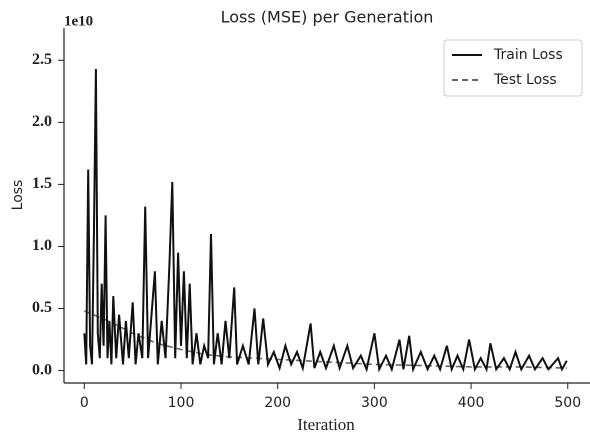  Describe the element at coordinates (327, 17) in the screenshot. I see `chart-title: Loss (MSE) per Generation` at that location.